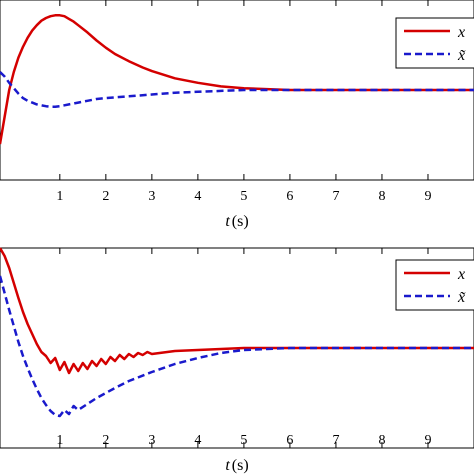  Describe the element at coordinates (151, 440) in the screenshot. I see `bottom-x-tick-label-3: 3` at that location.